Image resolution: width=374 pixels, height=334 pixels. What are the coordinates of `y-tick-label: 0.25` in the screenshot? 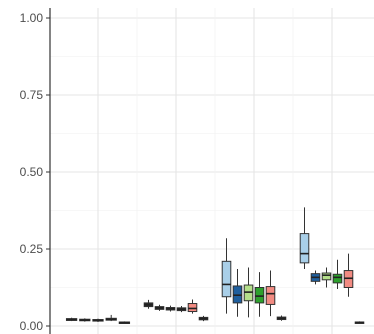 It's located at (32, 249).